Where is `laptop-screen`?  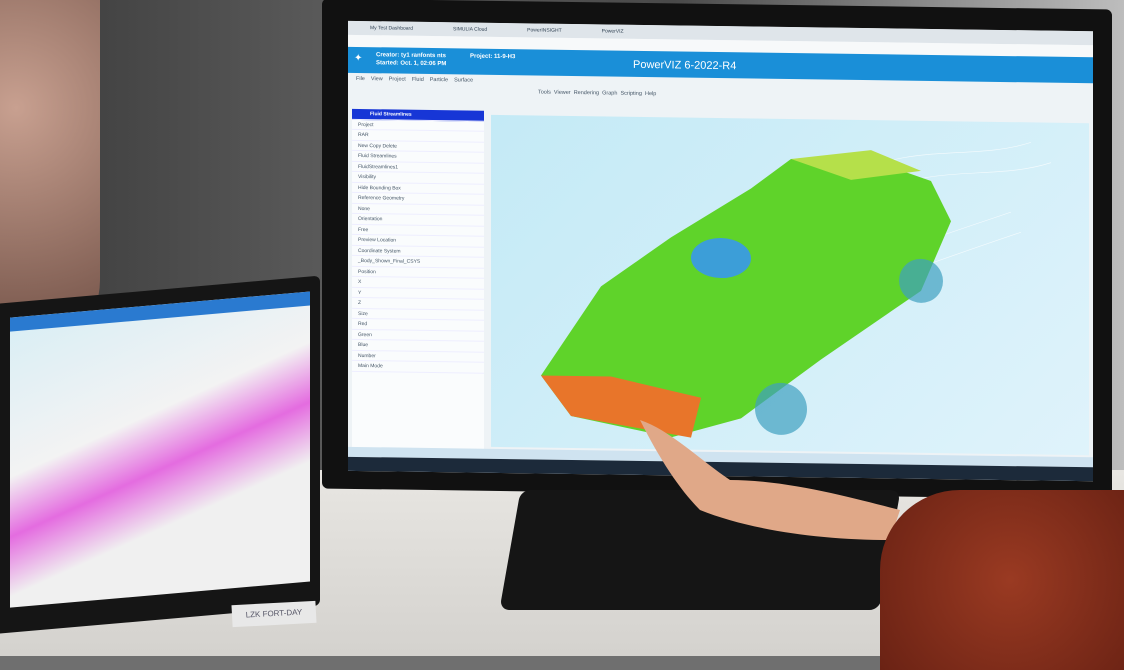
laptop-screen is located at coordinates (160, 449).